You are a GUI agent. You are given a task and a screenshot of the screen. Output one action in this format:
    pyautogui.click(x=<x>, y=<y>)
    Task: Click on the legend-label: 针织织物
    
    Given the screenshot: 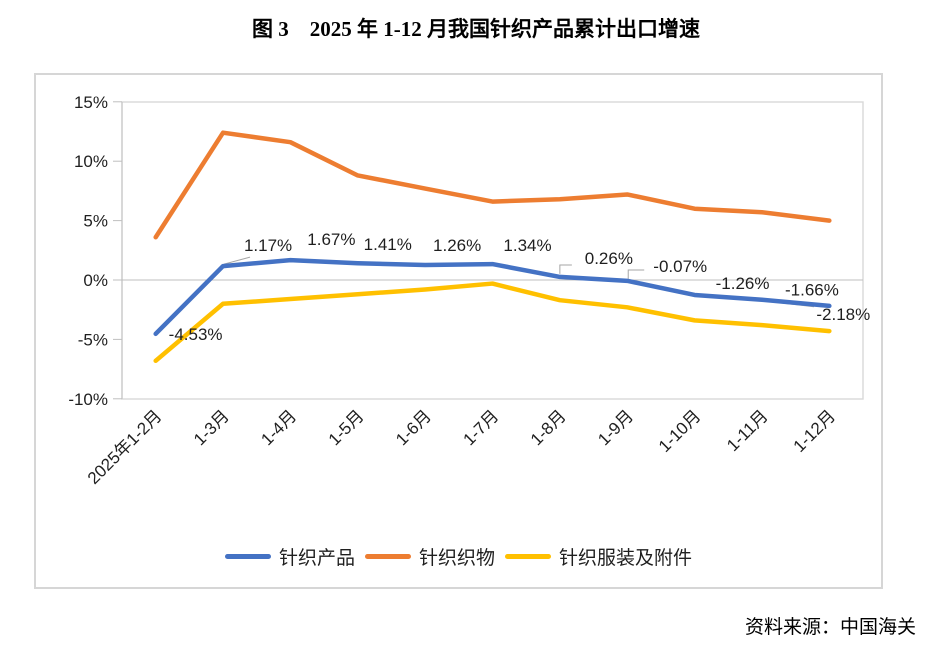 What is the action you would take?
    pyautogui.click(x=456, y=558)
    